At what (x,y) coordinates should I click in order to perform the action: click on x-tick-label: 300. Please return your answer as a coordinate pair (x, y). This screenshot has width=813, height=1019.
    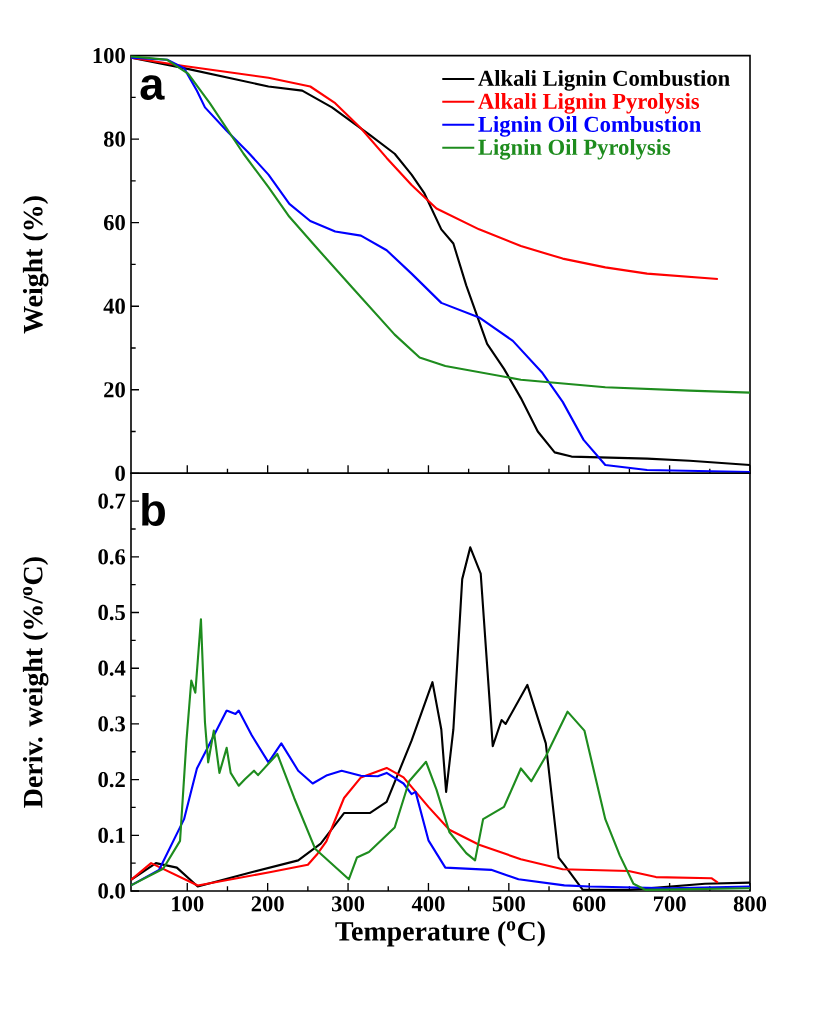
    Looking at the image, I should click on (348, 904).